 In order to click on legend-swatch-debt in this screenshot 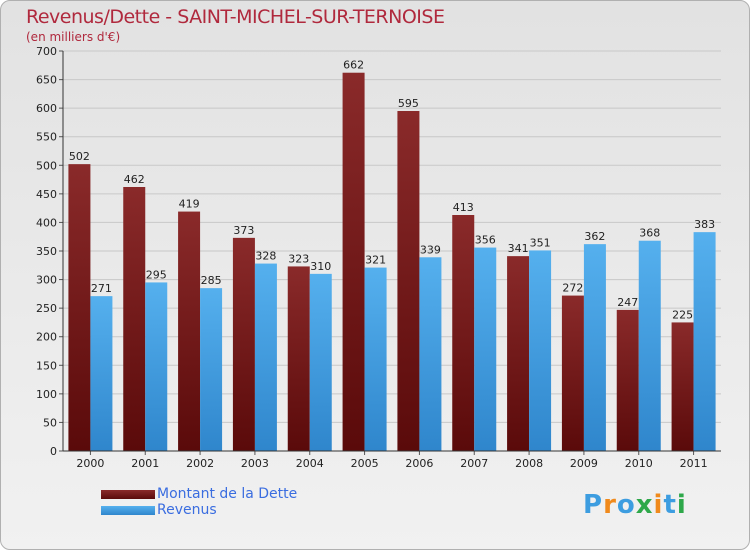, I will do `click(128, 494)`.